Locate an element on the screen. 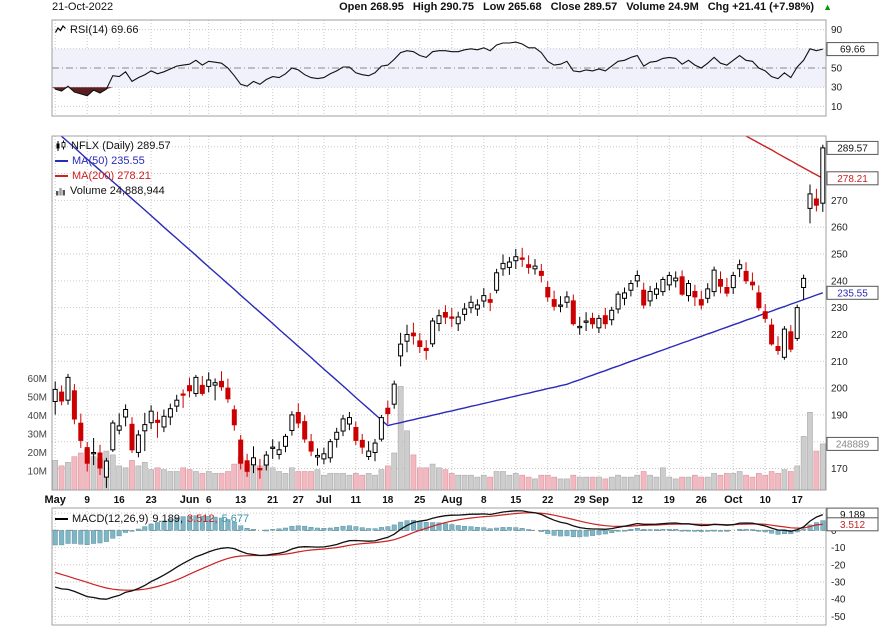  rsi-oversold-fill is located at coordinates (437, 91).